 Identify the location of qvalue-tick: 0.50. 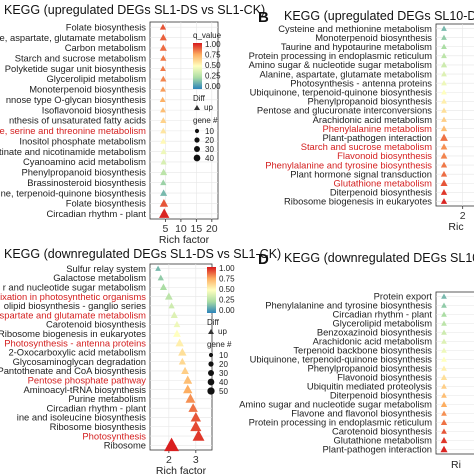
(227, 289).